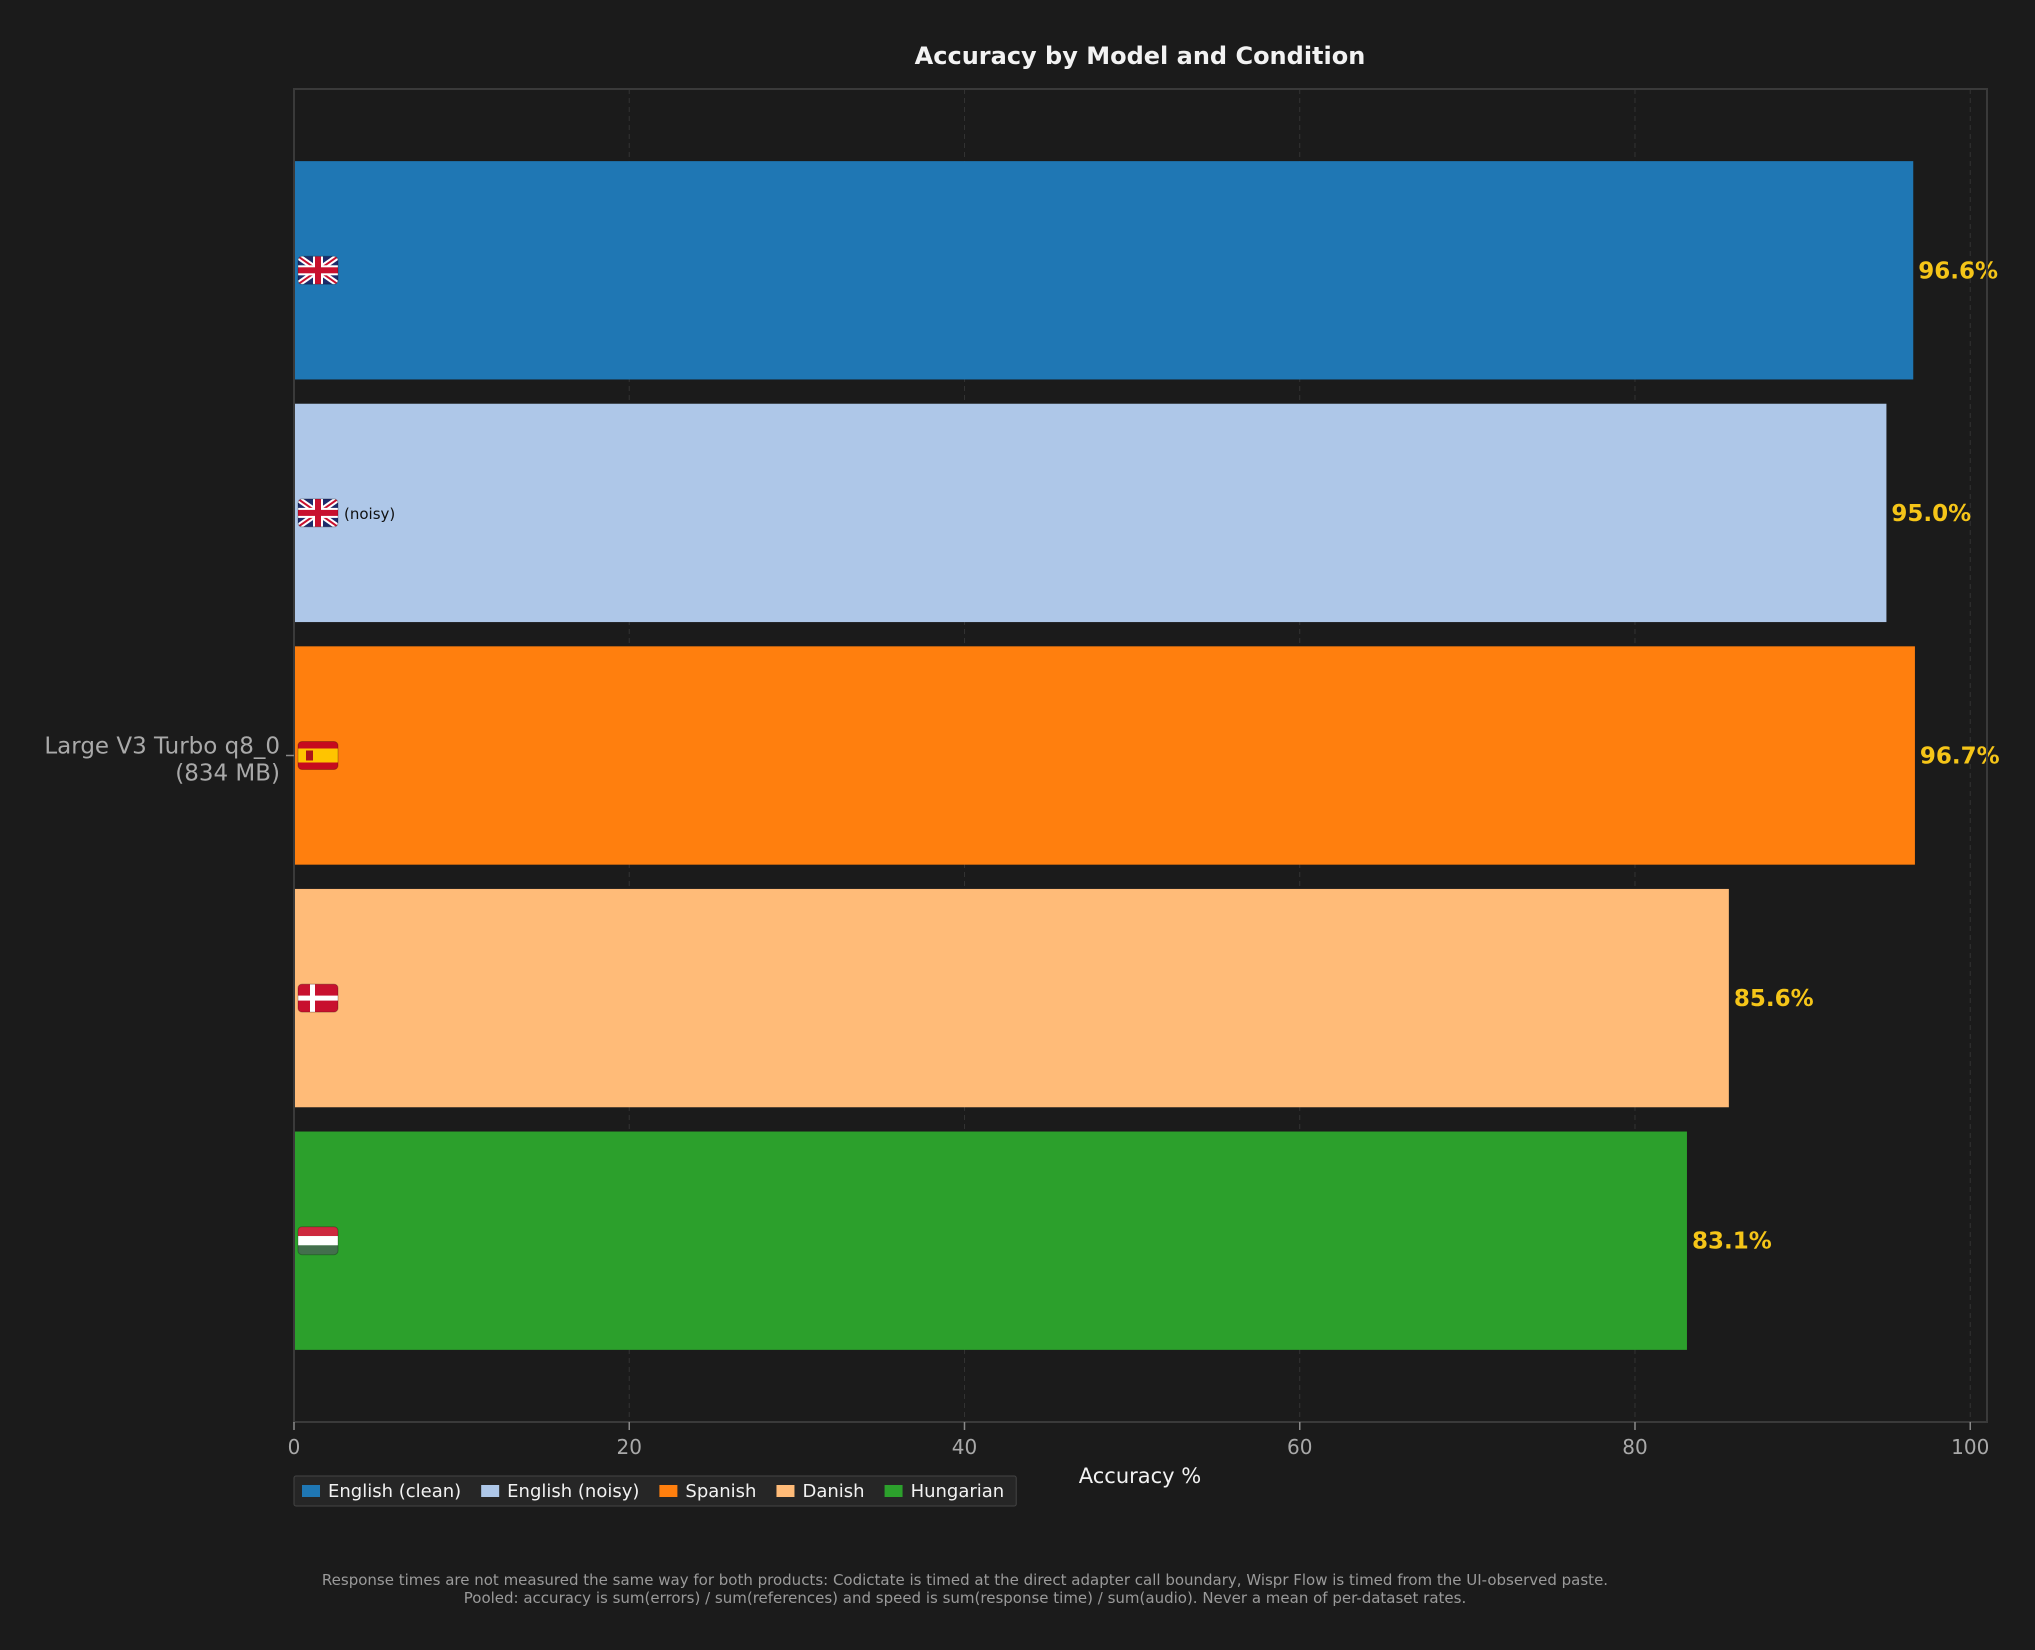  I want to click on bar-english-clean, so click(1104, 270).